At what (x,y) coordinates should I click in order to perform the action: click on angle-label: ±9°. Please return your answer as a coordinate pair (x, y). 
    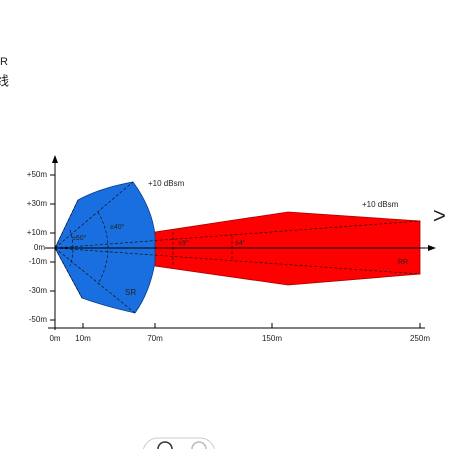
    Looking at the image, I should click on (183, 243).